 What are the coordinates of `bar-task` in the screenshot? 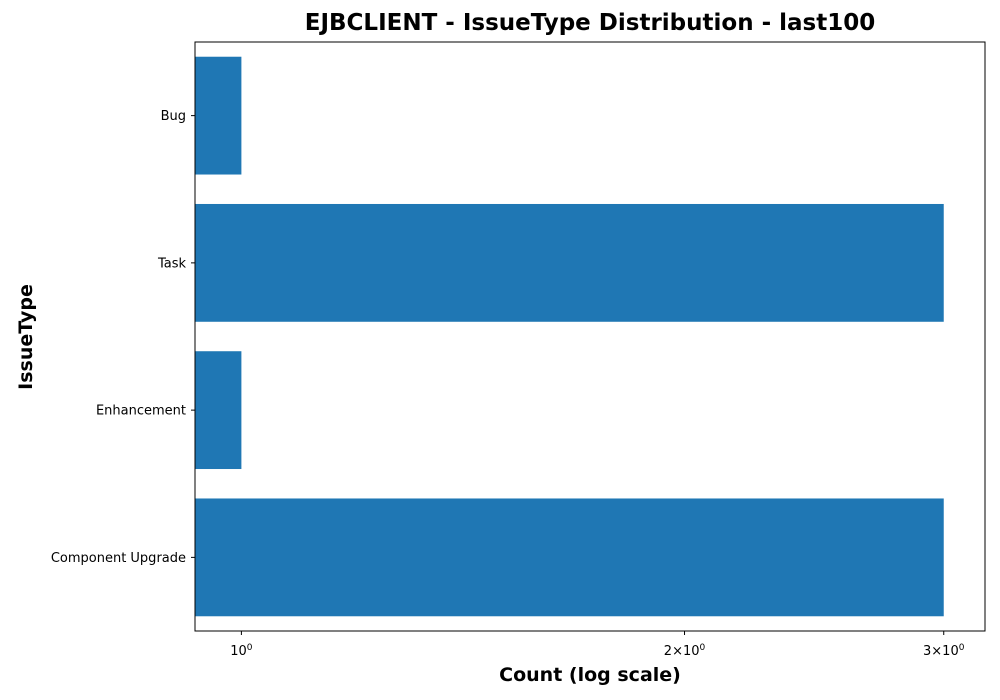 It's located at (569, 262).